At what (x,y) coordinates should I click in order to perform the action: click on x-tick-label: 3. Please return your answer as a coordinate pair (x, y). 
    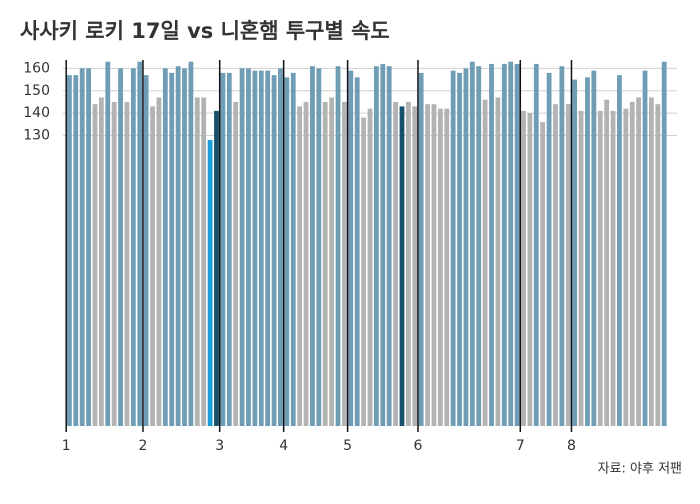
    Looking at the image, I should click on (219, 446).